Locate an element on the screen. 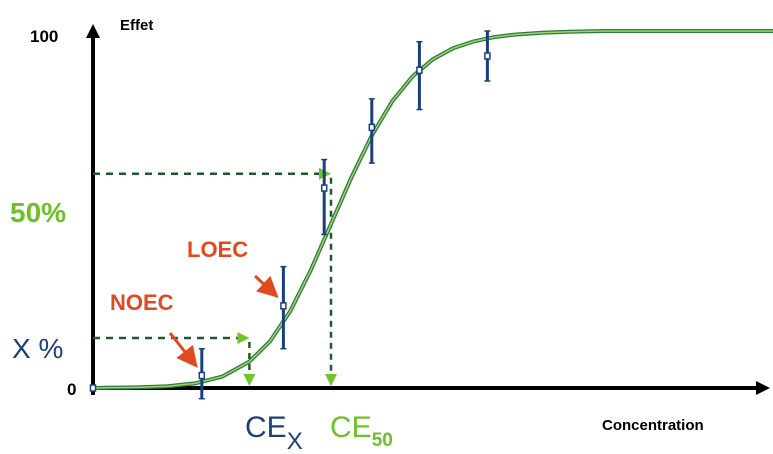  cex-subscript: X is located at coordinates (295, 441).